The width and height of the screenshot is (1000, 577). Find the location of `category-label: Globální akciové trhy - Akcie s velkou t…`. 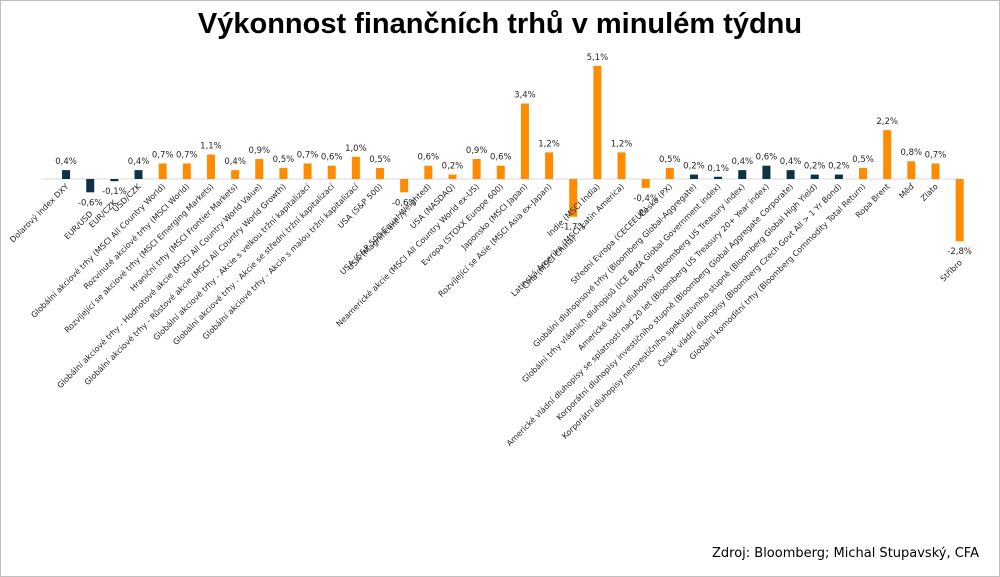

category-label: Globální akciové trhy - Akcie s velkou t… is located at coordinates (232, 262).